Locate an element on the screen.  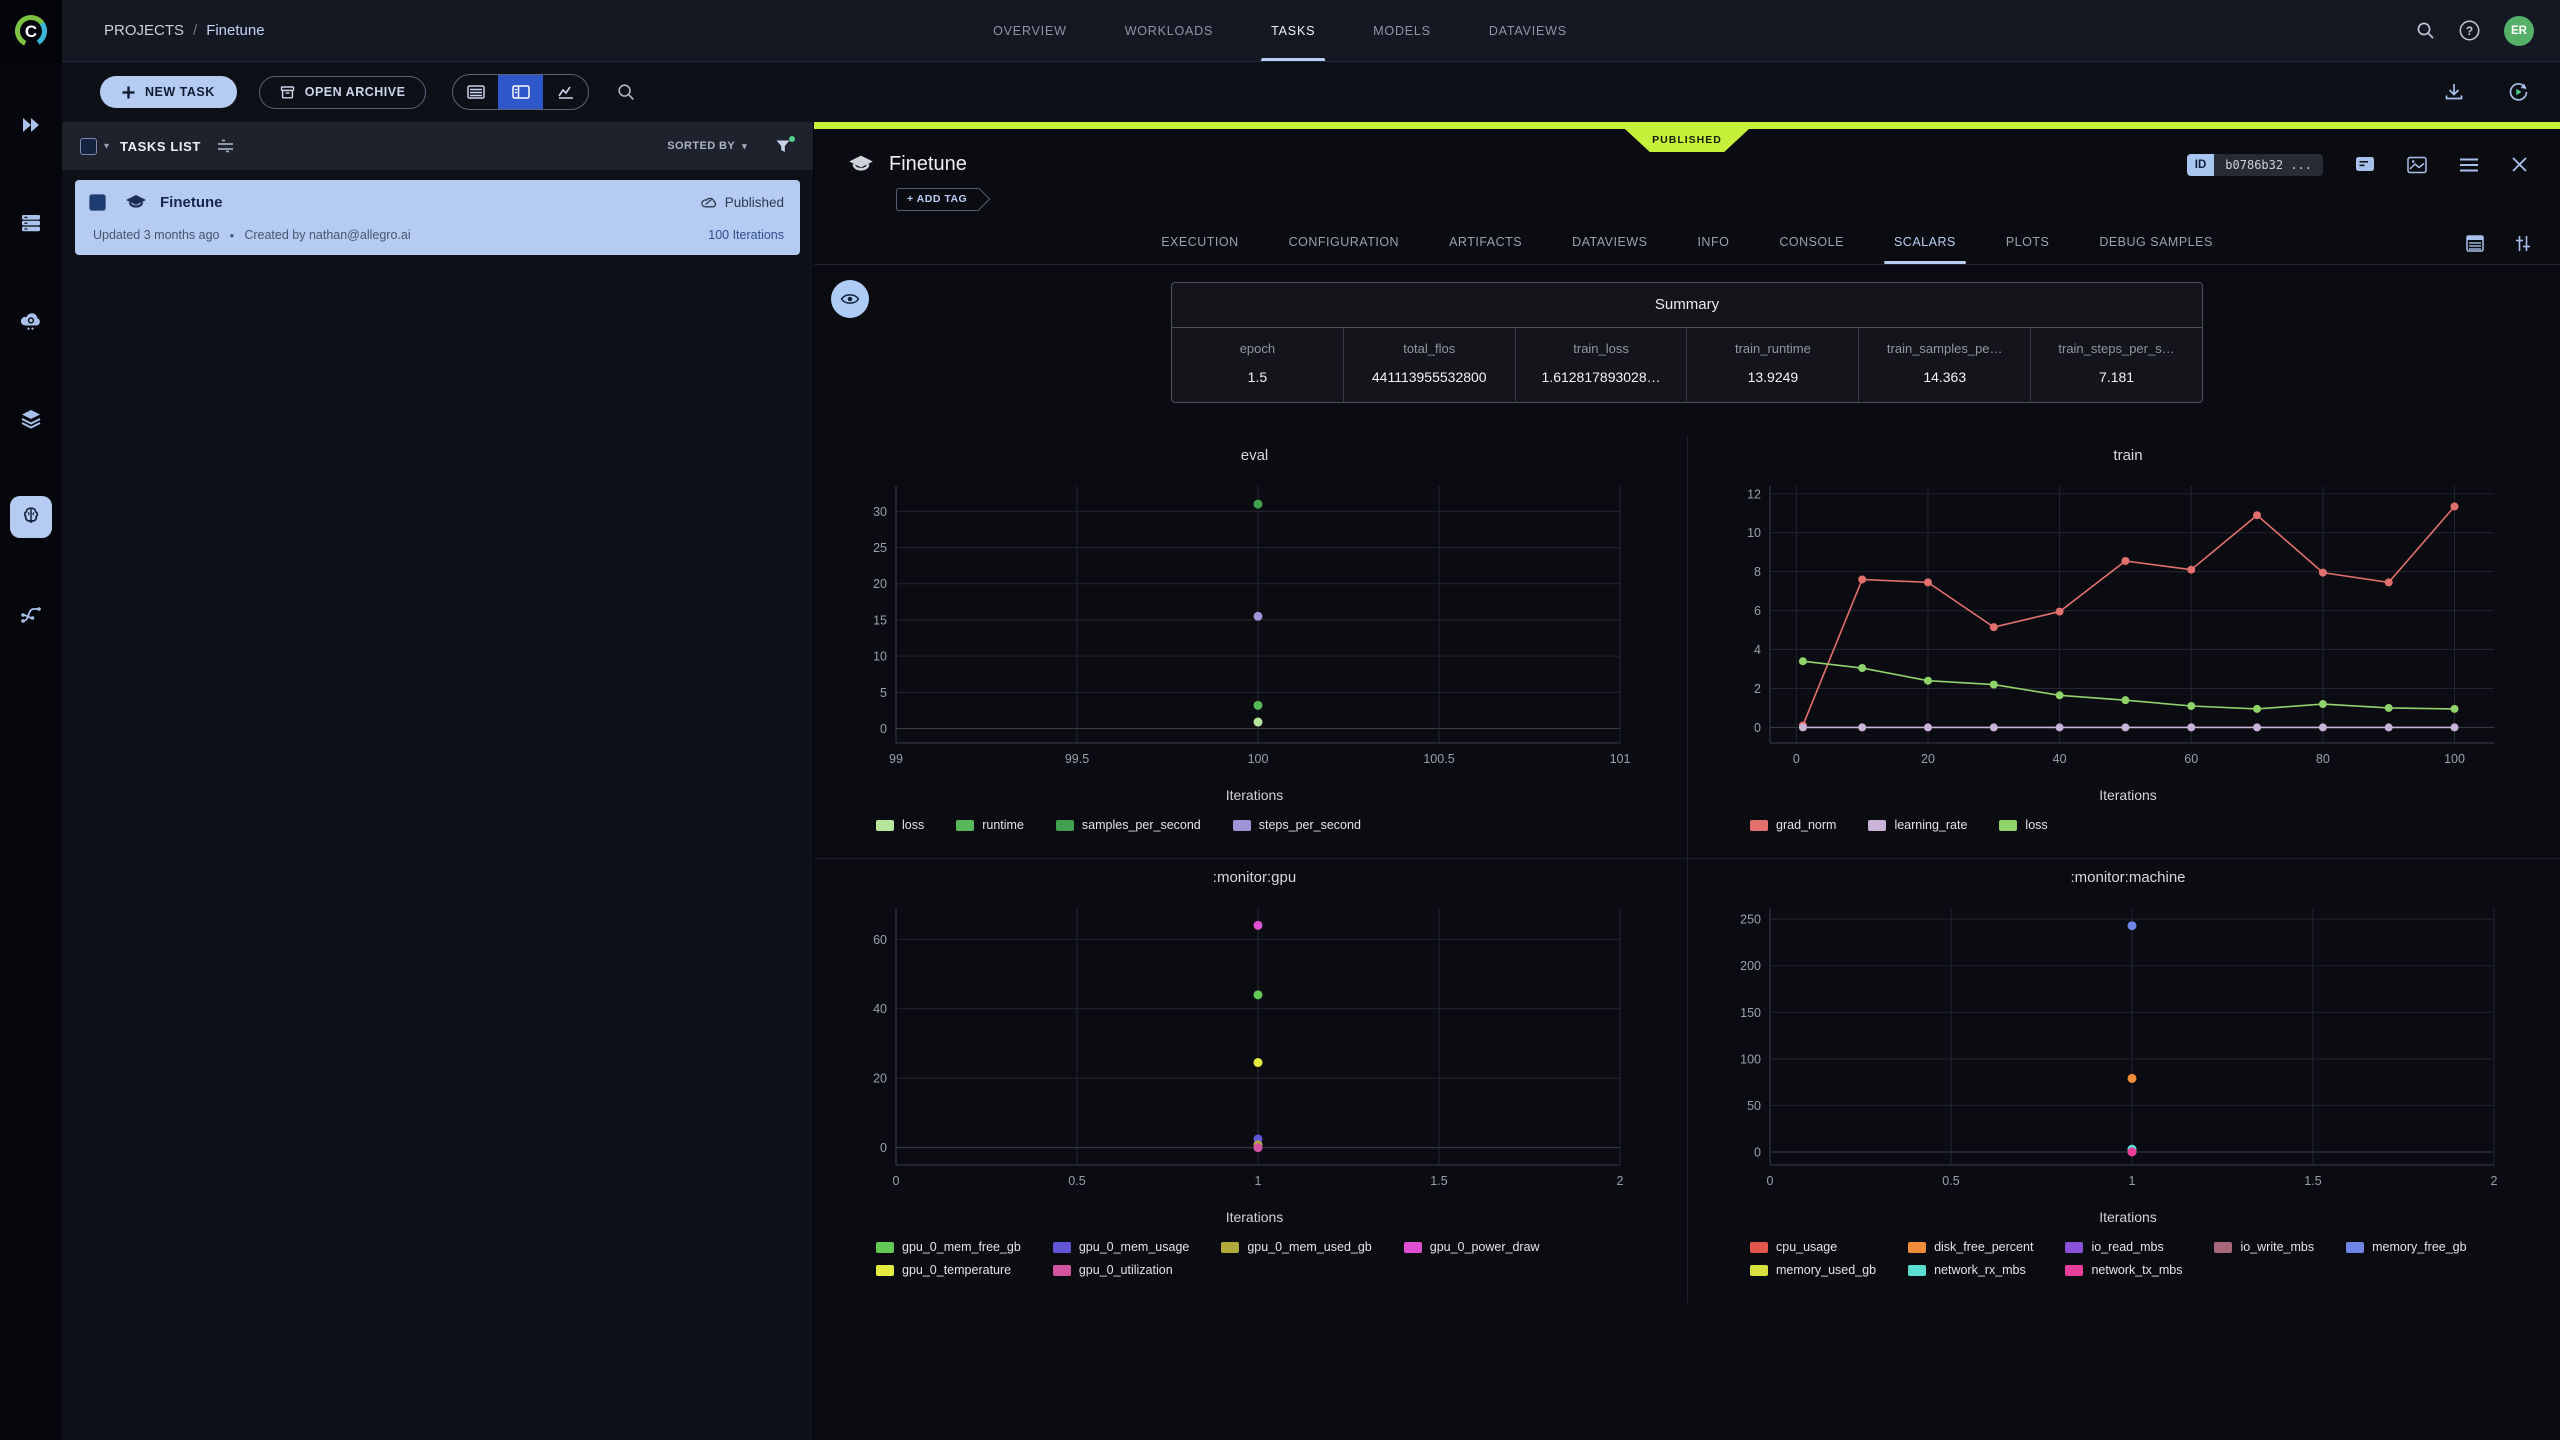
plot-monitor-gpu: 0 20 40 60 0 0.5 1 1.5 2 is located at coordinates (1240, 1045).